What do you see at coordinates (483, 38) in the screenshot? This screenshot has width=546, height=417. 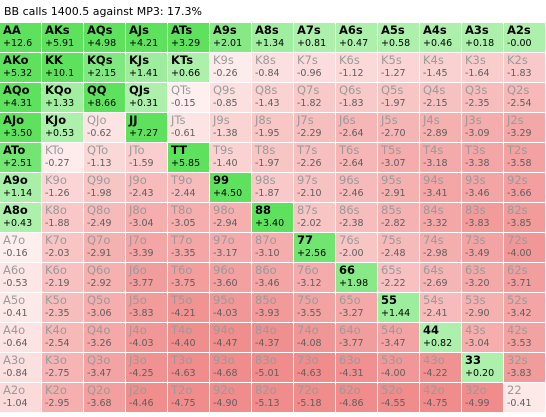 I see `hand-cell-a3s: A3s +0.18` at bounding box center [483, 38].